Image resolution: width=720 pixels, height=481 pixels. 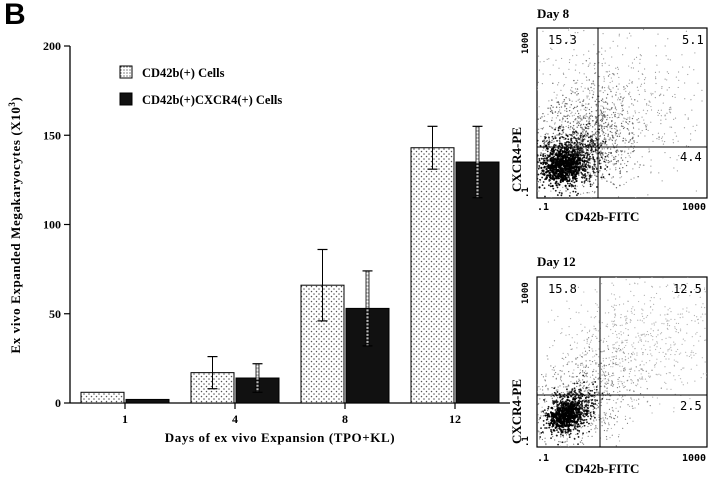 I want to click on y-tick-label: 150, so click(x=52, y=135).